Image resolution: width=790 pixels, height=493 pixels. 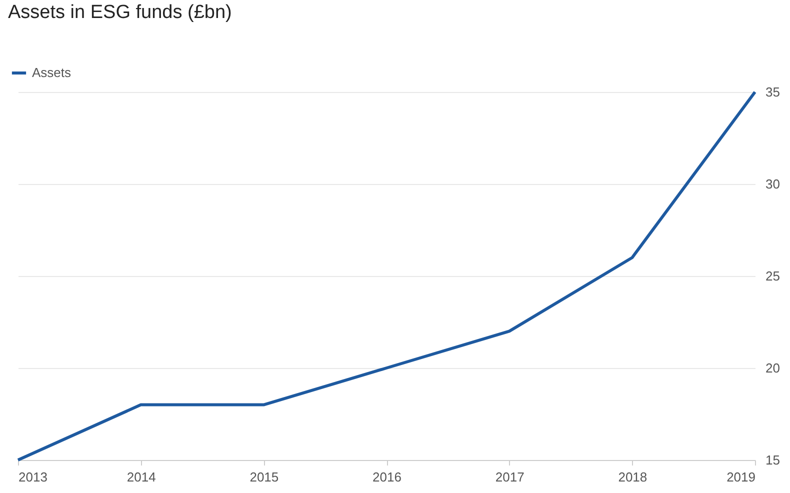 What do you see at coordinates (33, 477) in the screenshot?
I see `x-tick-label: 2013` at bounding box center [33, 477].